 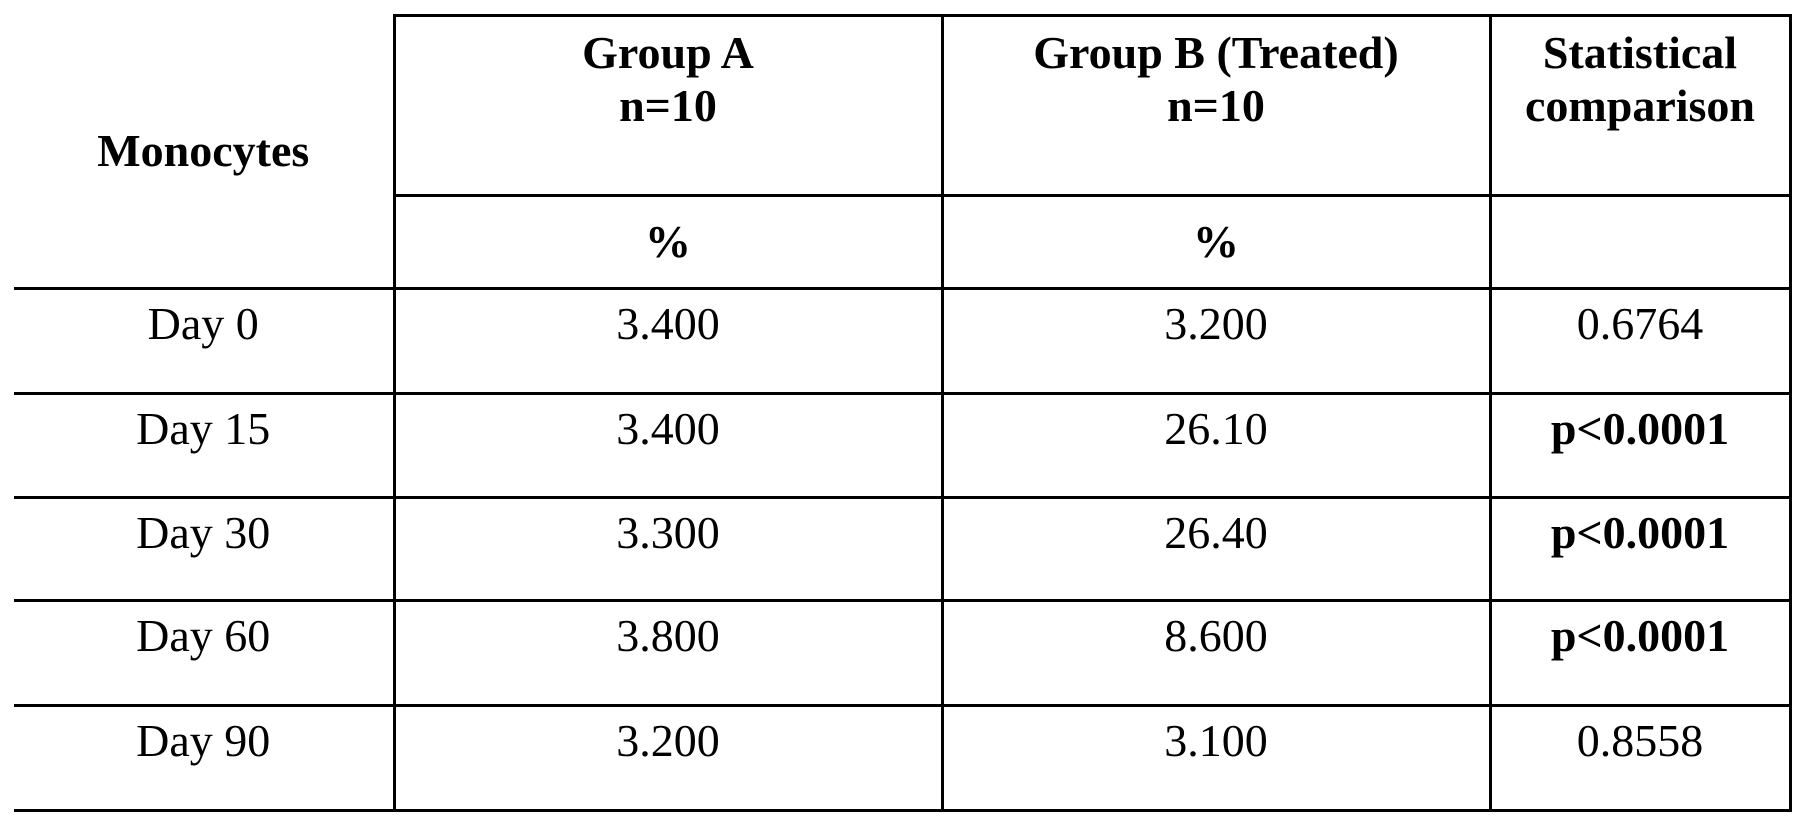 What do you see at coordinates (668, 53) in the screenshot?
I see `group-a-name: Group A` at bounding box center [668, 53].